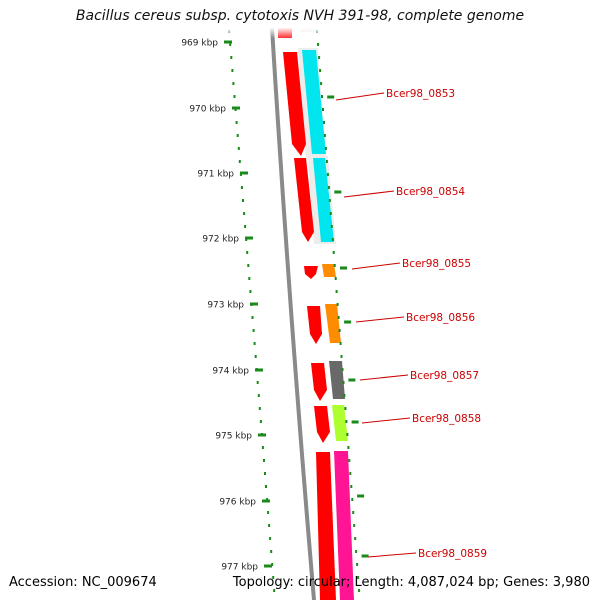 The height and width of the screenshot is (600, 600). Describe the element at coordinates (215, 175) in the screenshot. I see `ruler-tick-label: 971 kbp` at that location.